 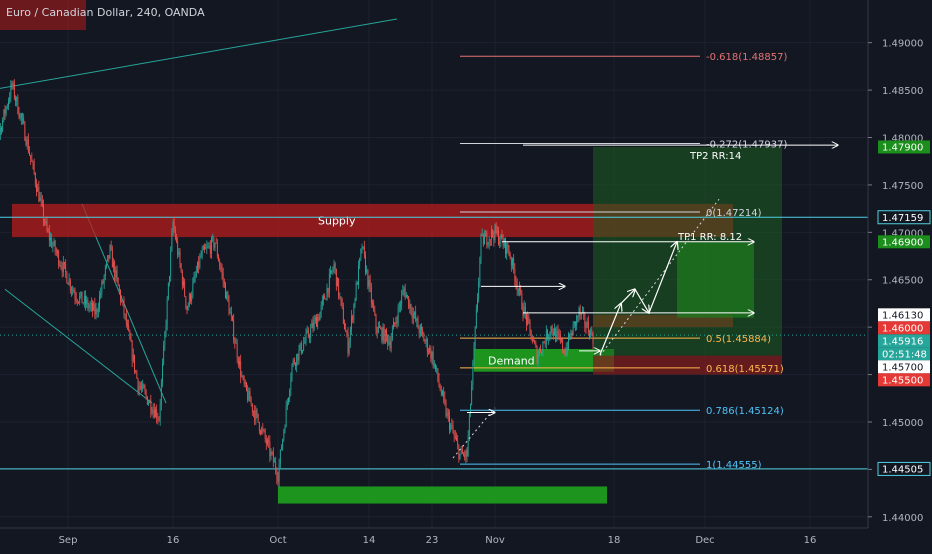 What do you see at coordinates (734, 213) in the screenshot?
I see `fib-label: 0(1.47214)` at bounding box center [734, 213].